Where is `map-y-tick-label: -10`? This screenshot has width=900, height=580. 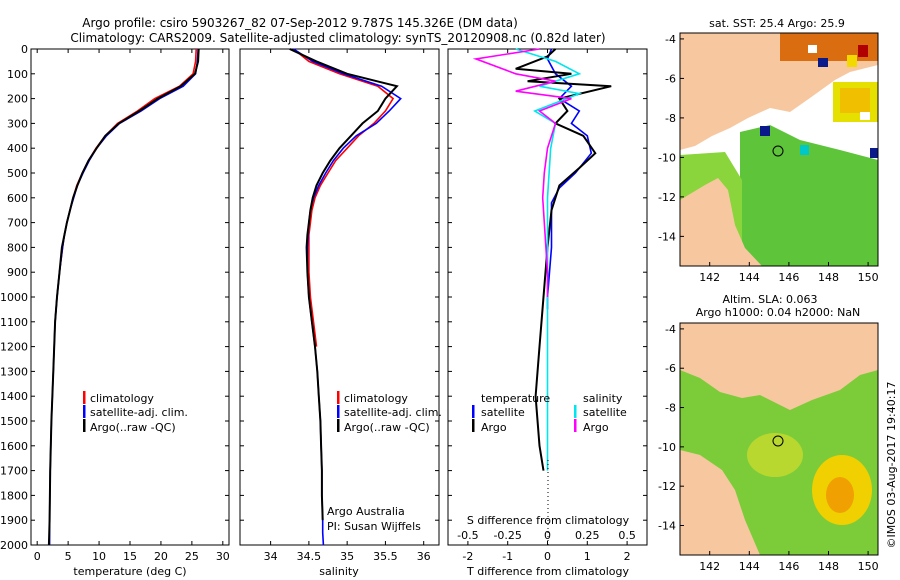 map-y-tick-label: -10 is located at coordinates (667, 447).